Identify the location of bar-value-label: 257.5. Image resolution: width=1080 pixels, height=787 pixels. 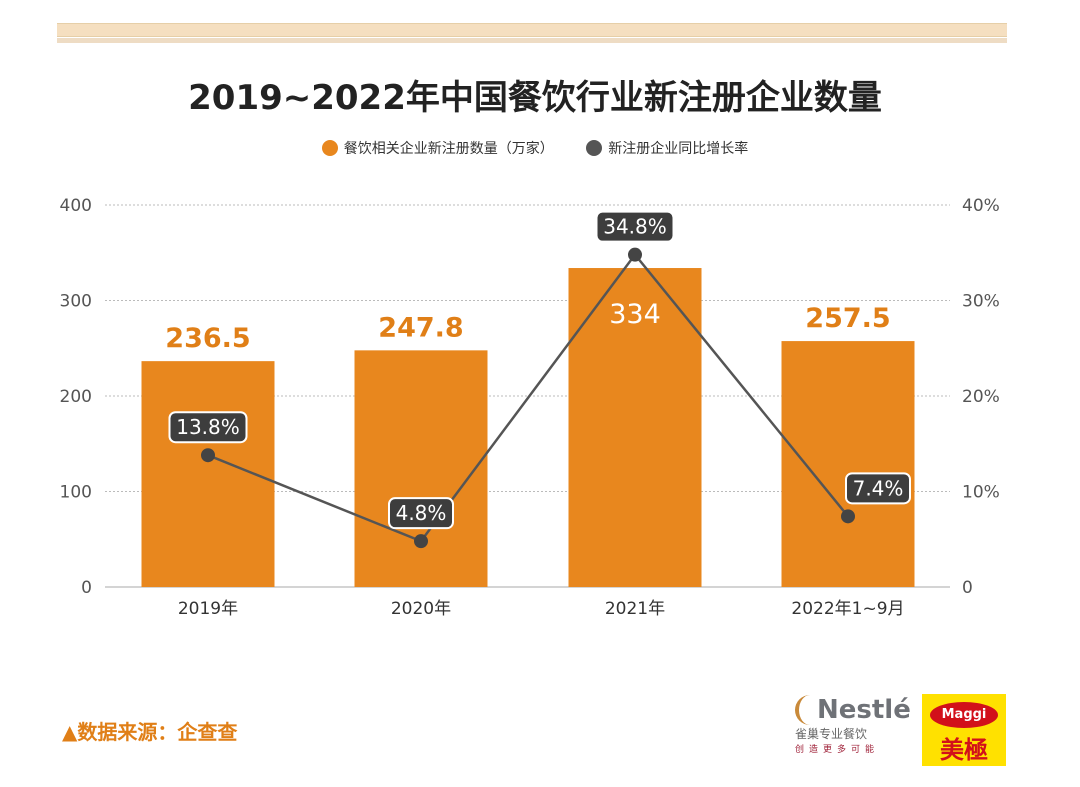
(847, 318).